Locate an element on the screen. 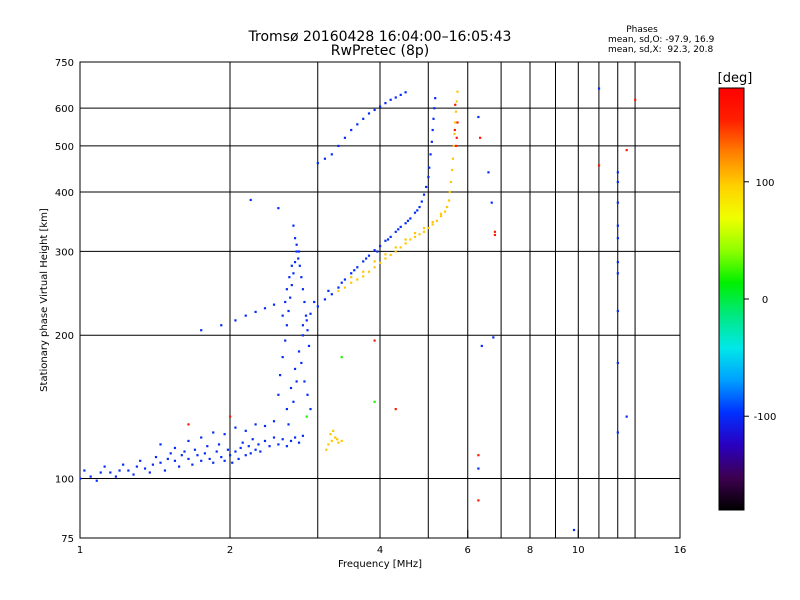 The height and width of the screenshot is (600, 800). colorbar is located at coordinates (731, 299).